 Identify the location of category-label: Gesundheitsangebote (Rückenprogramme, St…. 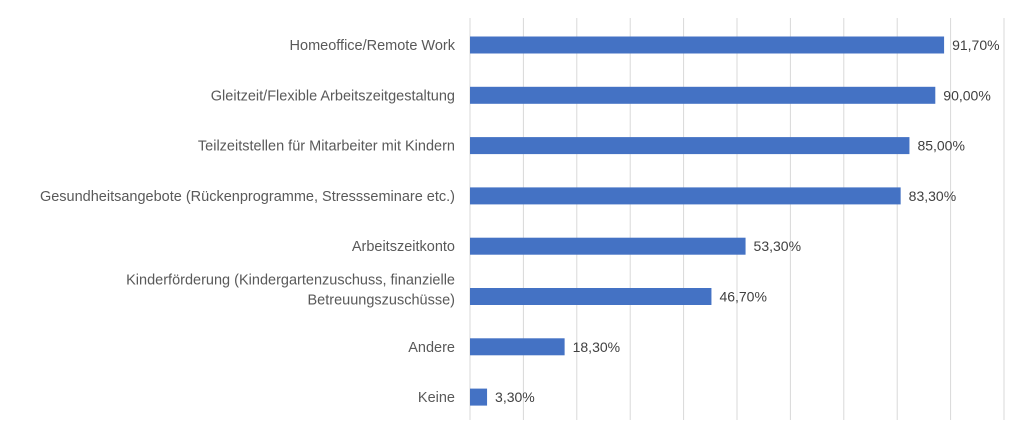
(247, 197).